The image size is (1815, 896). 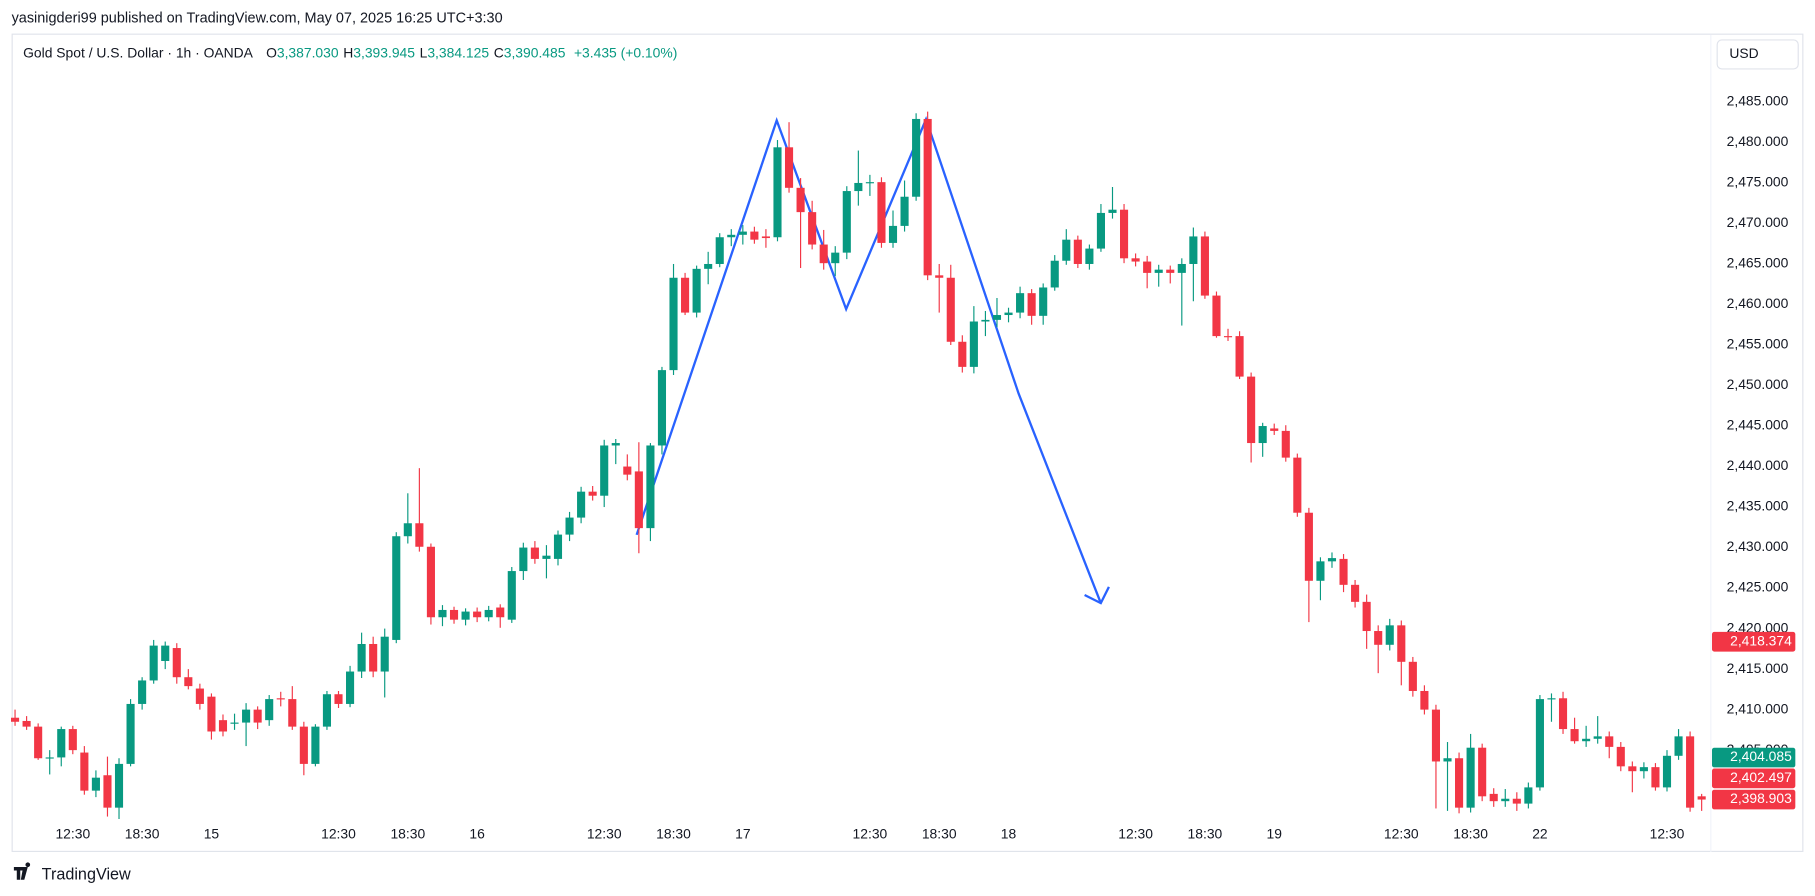 I want to click on ohlc-key: C, so click(x=499, y=52).